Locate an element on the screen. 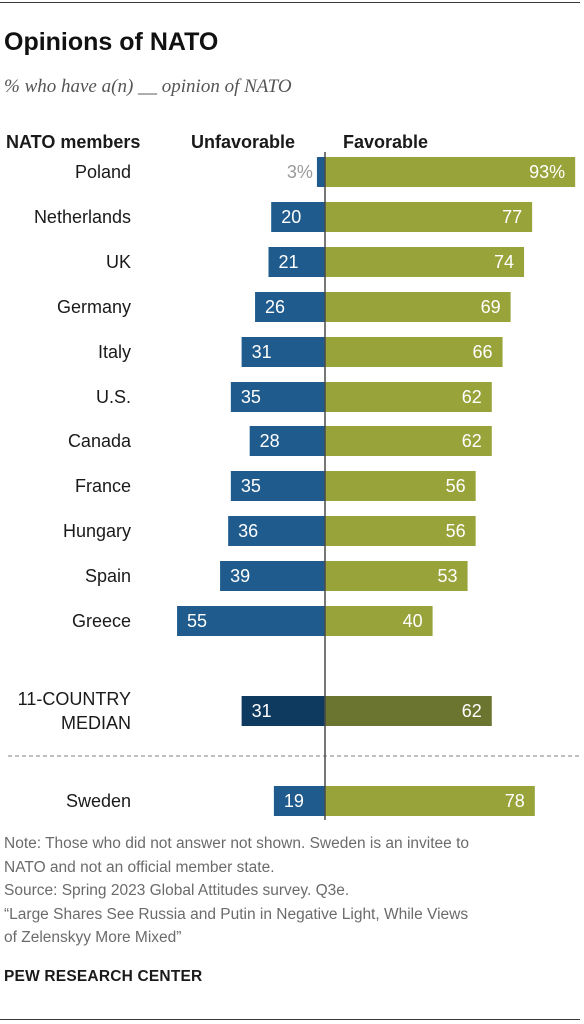 The width and height of the screenshot is (584, 1024). data-label-favorable: 78 is located at coordinates (515, 801).